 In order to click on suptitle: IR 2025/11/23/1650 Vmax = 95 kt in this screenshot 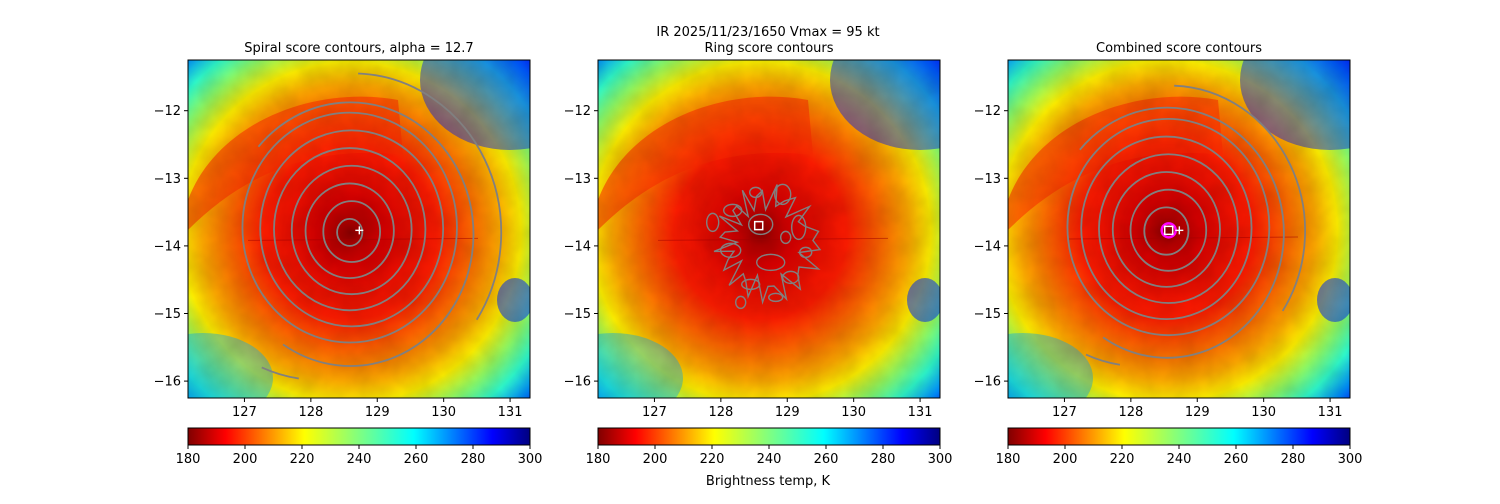, I will do `click(767, 32)`.